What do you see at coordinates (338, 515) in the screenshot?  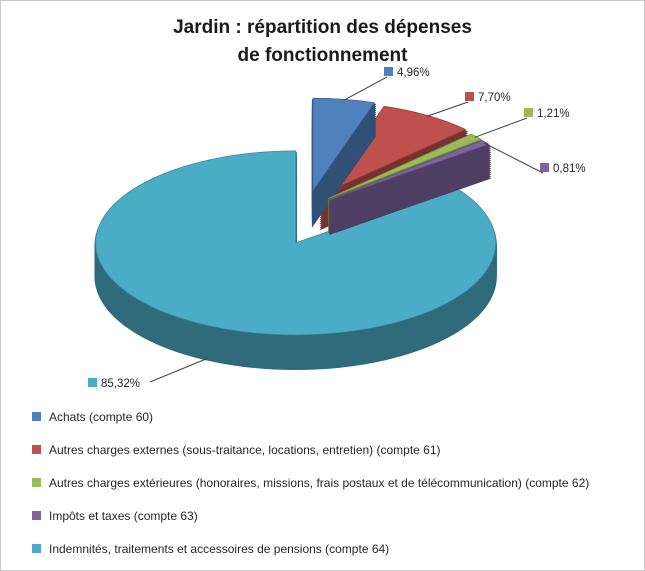 I see `legend-item-3: Impôts et taxes (compte 63)` at bounding box center [338, 515].